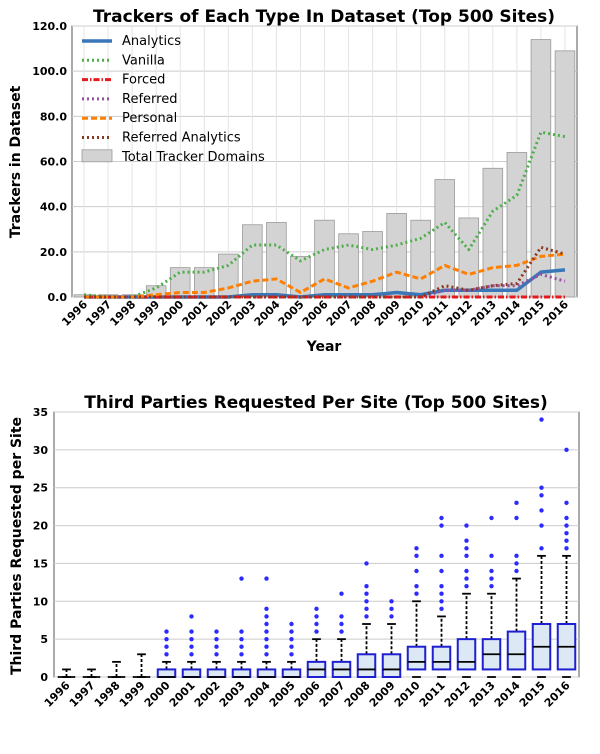 This screenshot has height=754, width=600. Describe the element at coordinates (98, 313) in the screenshot. I see `chart1-x-tick-label: 1997` at that location.